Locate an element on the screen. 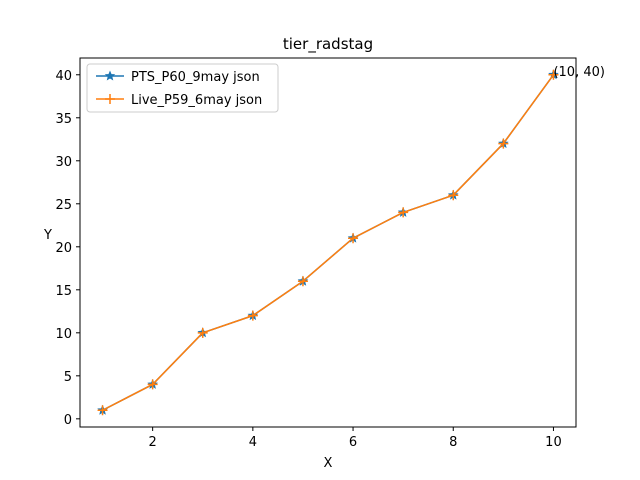  legend-box is located at coordinates (182, 88).